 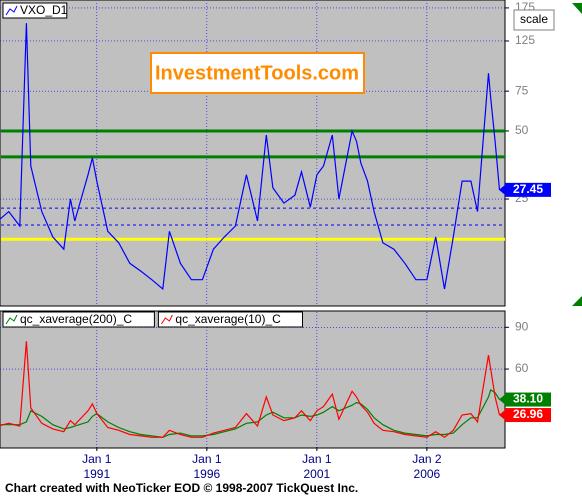 I want to click on legend-label: VXO_D1, so click(x=44, y=10).